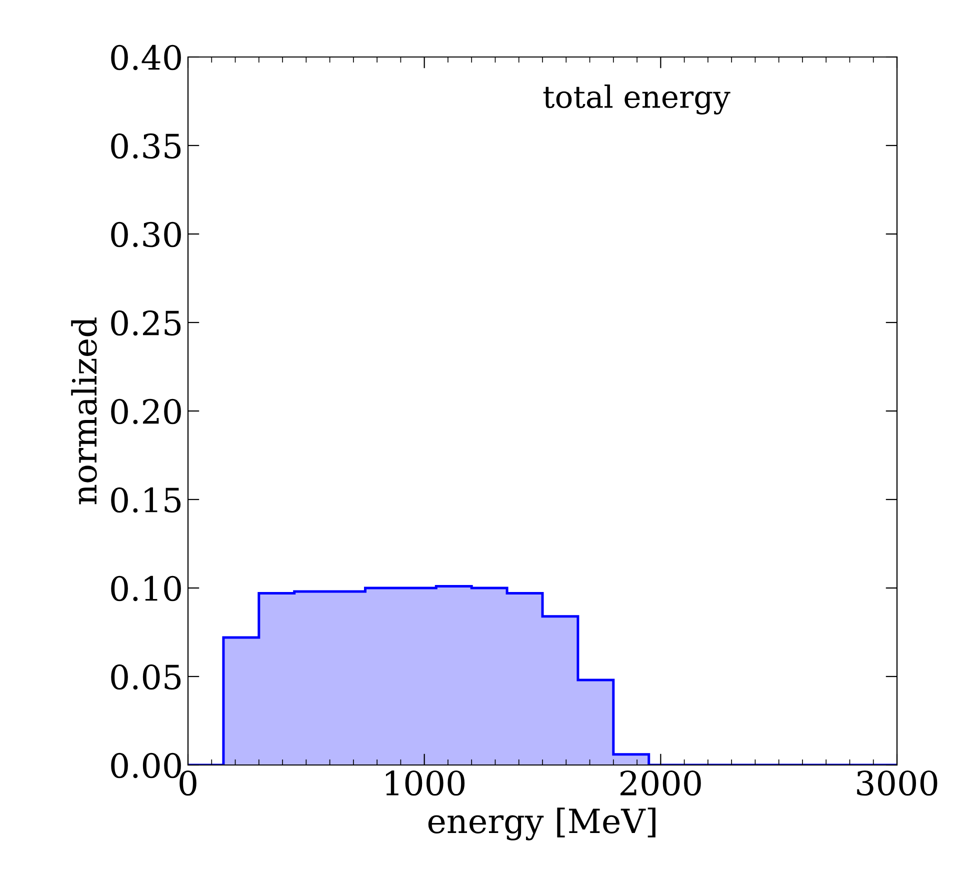  What do you see at coordinates (146, 411) in the screenshot?
I see `y-tick-label: 0.20` at bounding box center [146, 411].